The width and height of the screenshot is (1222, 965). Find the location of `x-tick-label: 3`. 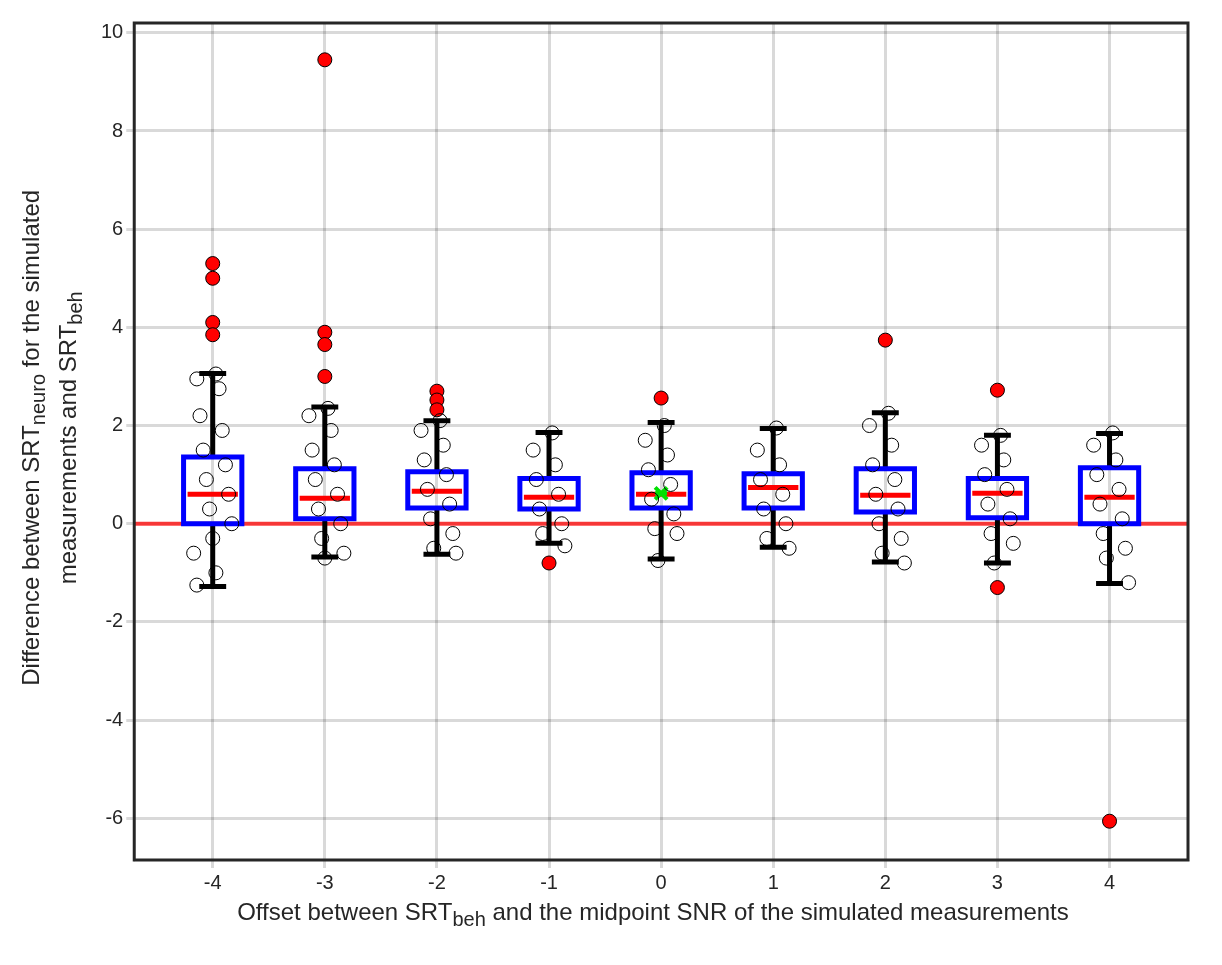

x-tick-label: 3 is located at coordinates (997, 881).